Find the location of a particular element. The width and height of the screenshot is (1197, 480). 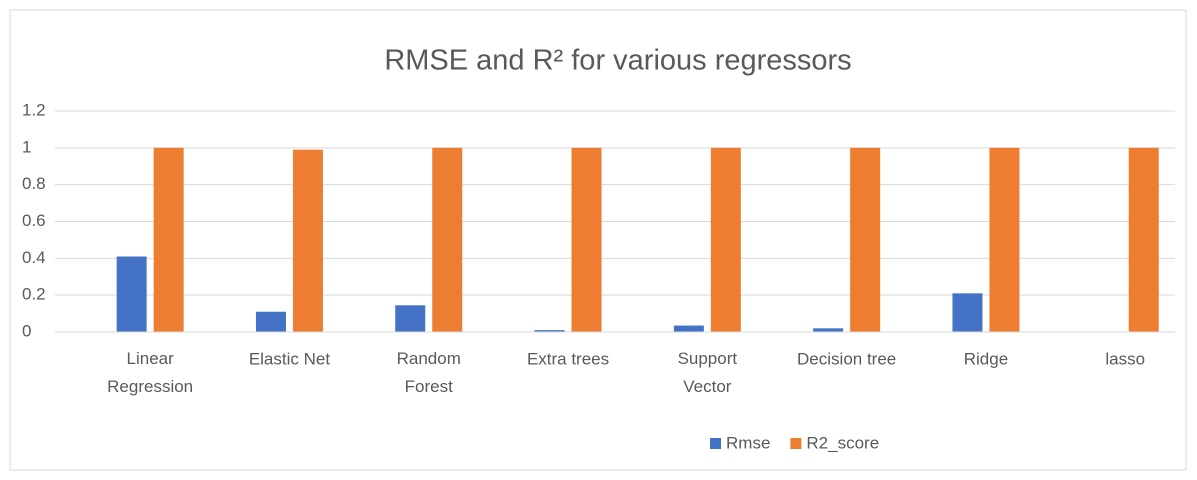

chart-title: RMSE and R² for various regressors is located at coordinates (617, 61).